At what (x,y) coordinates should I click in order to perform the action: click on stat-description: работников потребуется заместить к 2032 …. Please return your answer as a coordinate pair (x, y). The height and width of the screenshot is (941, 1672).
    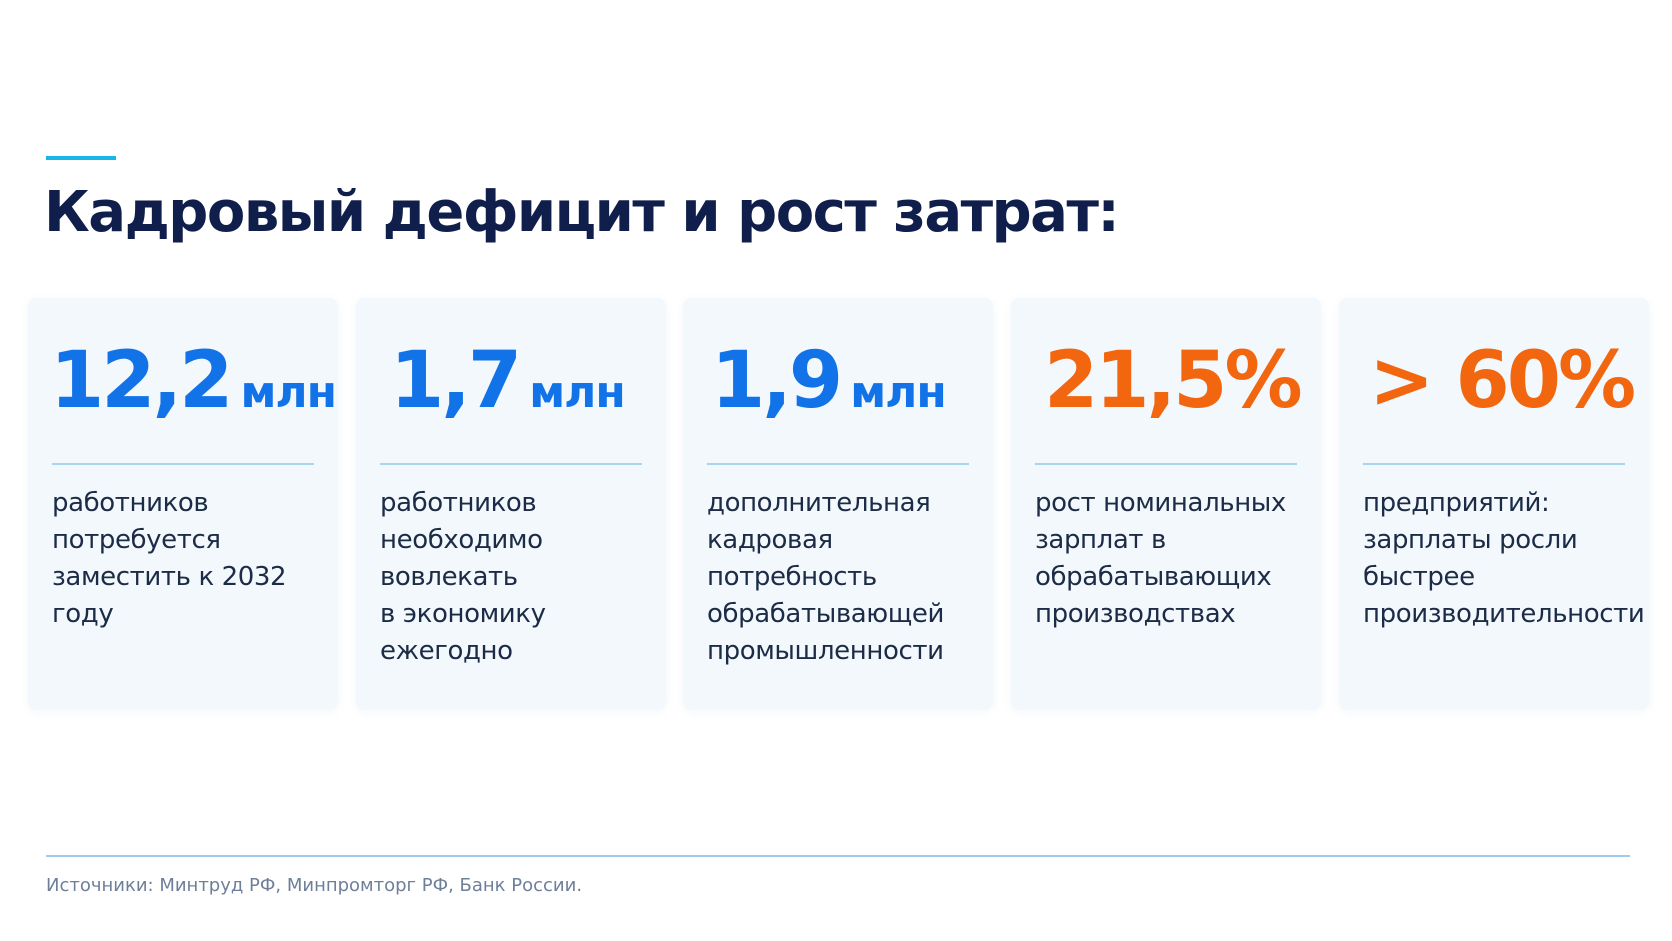
    Looking at the image, I should click on (169, 558).